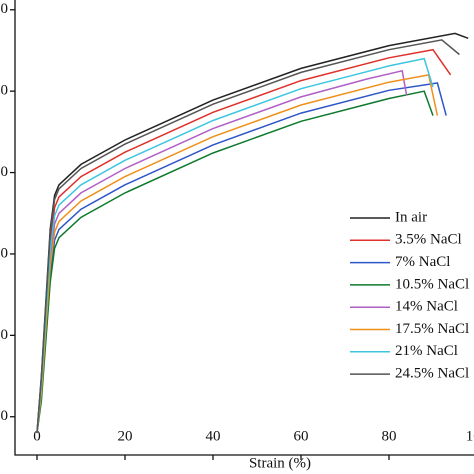 This screenshot has width=474, height=474. I want to click on legend-label: In air, so click(411, 217).